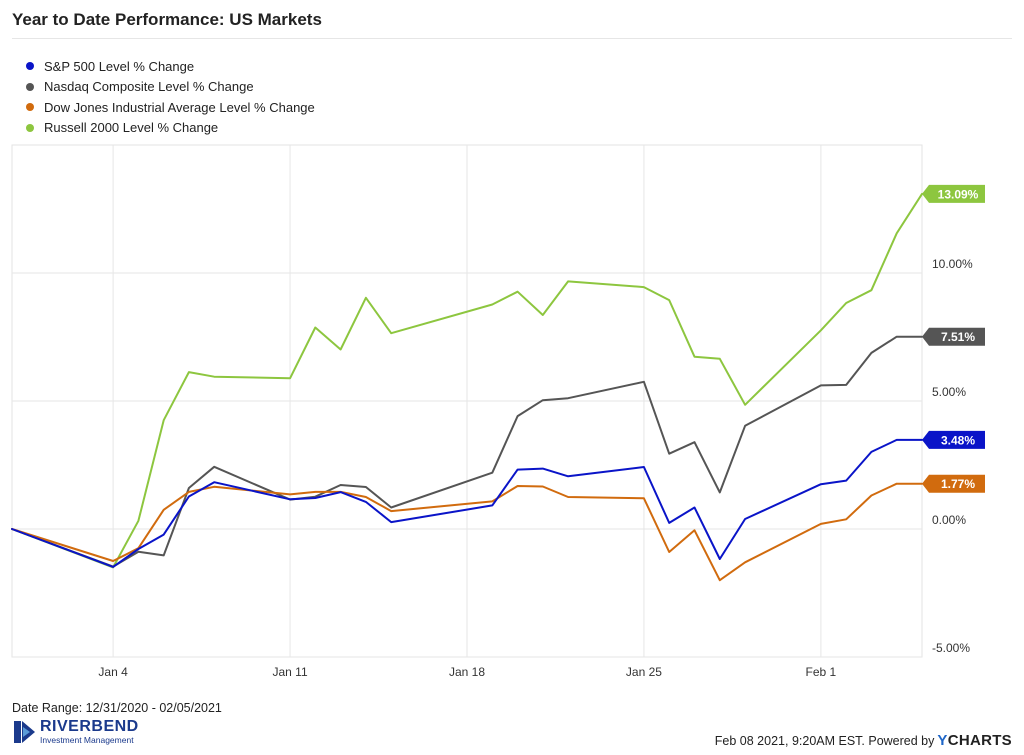  Describe the element at coordinates (87, 740) in the screenshot. I see `logo-subtitle: Investment Management` at that location.